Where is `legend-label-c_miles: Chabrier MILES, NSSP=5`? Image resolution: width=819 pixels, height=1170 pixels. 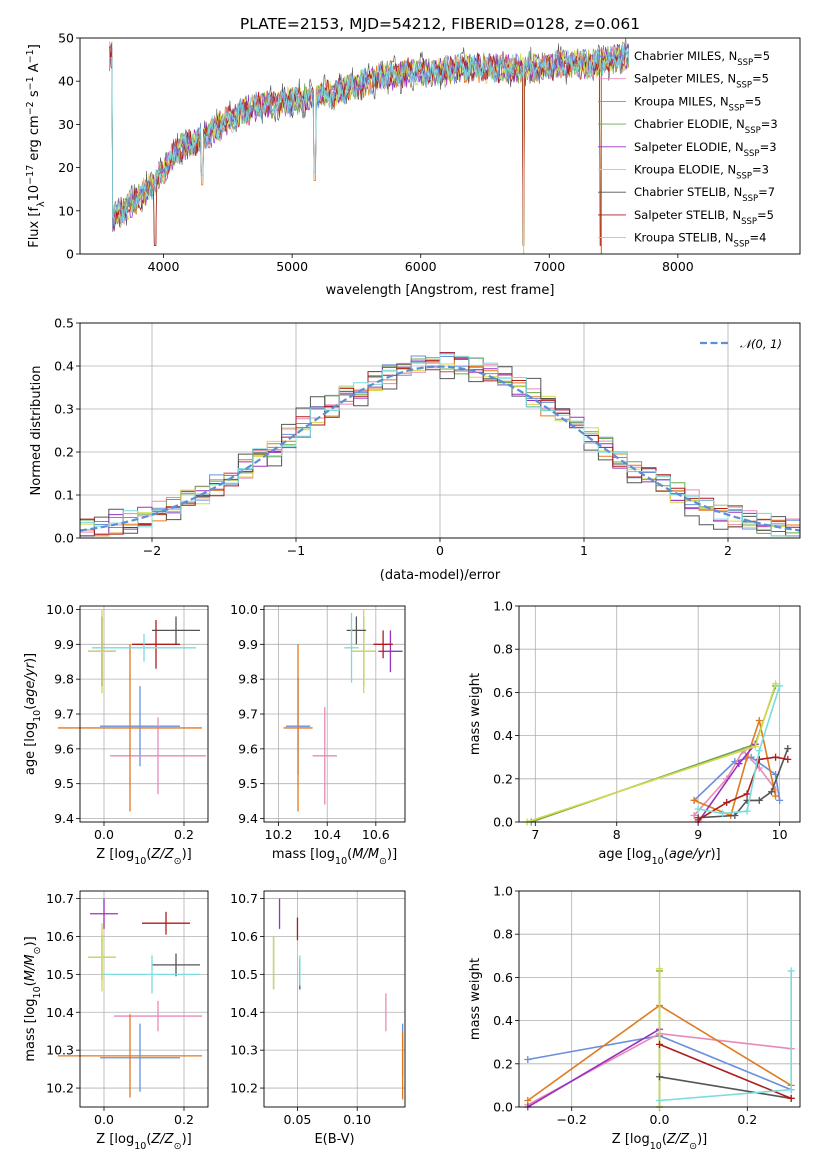
legend-label-c_miles: Chabrier MILES, NSSP=5 is located at coordinates (702, 58).